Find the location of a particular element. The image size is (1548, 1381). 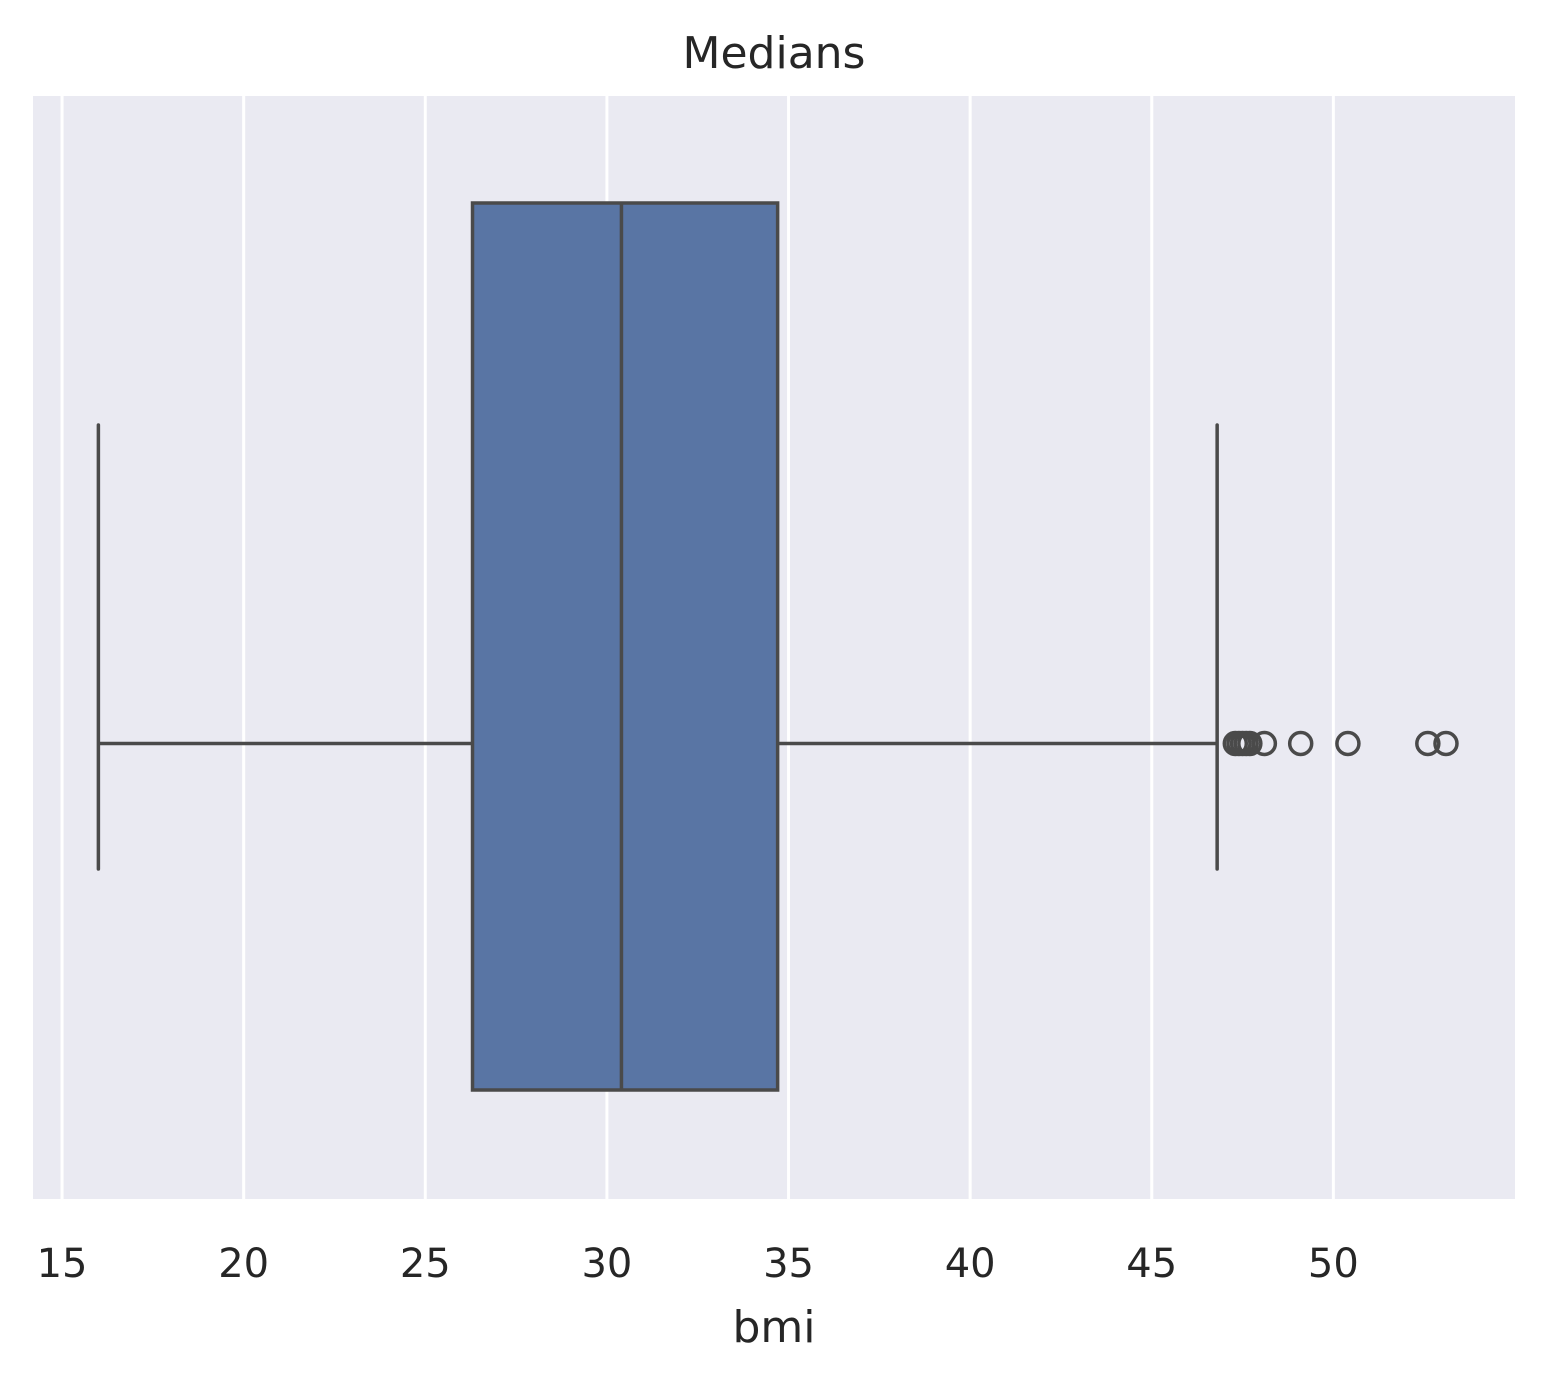

x-tick-label-50: 50 is located at coordinates (1333, 1264).